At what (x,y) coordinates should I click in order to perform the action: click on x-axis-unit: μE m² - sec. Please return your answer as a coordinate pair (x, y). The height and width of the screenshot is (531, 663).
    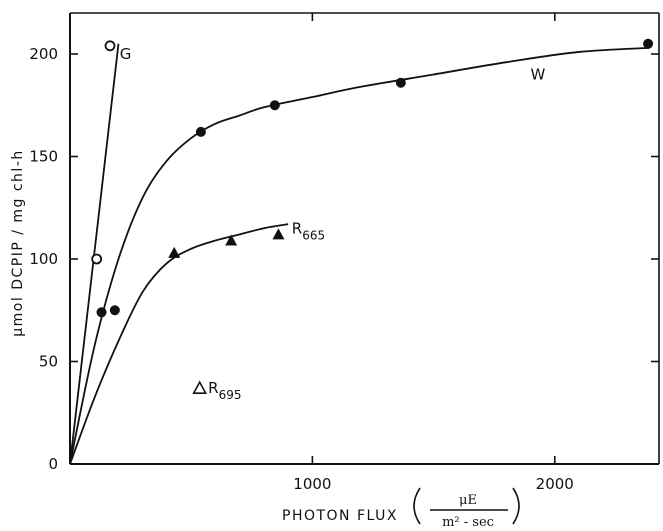
    Looking at the image, I should click on (466, 508).